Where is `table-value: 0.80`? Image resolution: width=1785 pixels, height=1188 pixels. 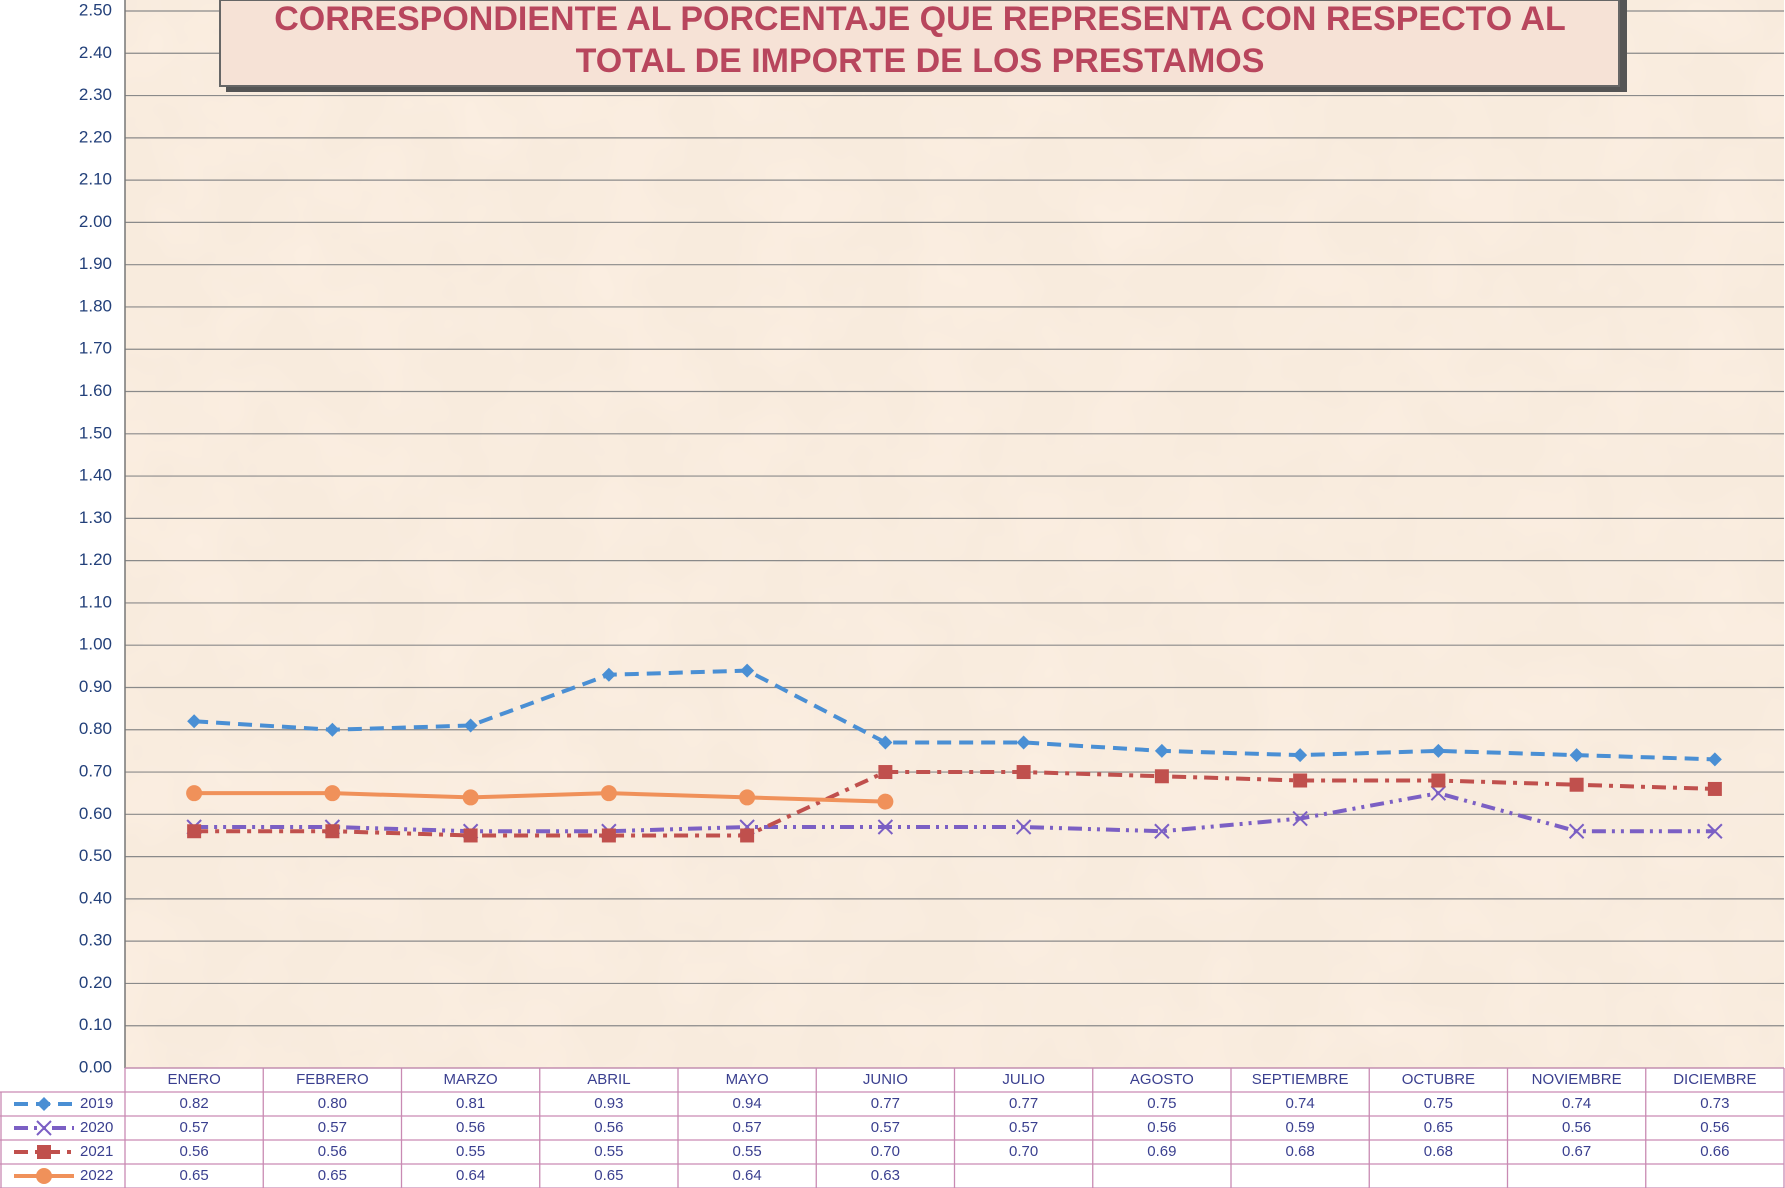
table-value: 0.80 is located at coordinates (332, 1103).